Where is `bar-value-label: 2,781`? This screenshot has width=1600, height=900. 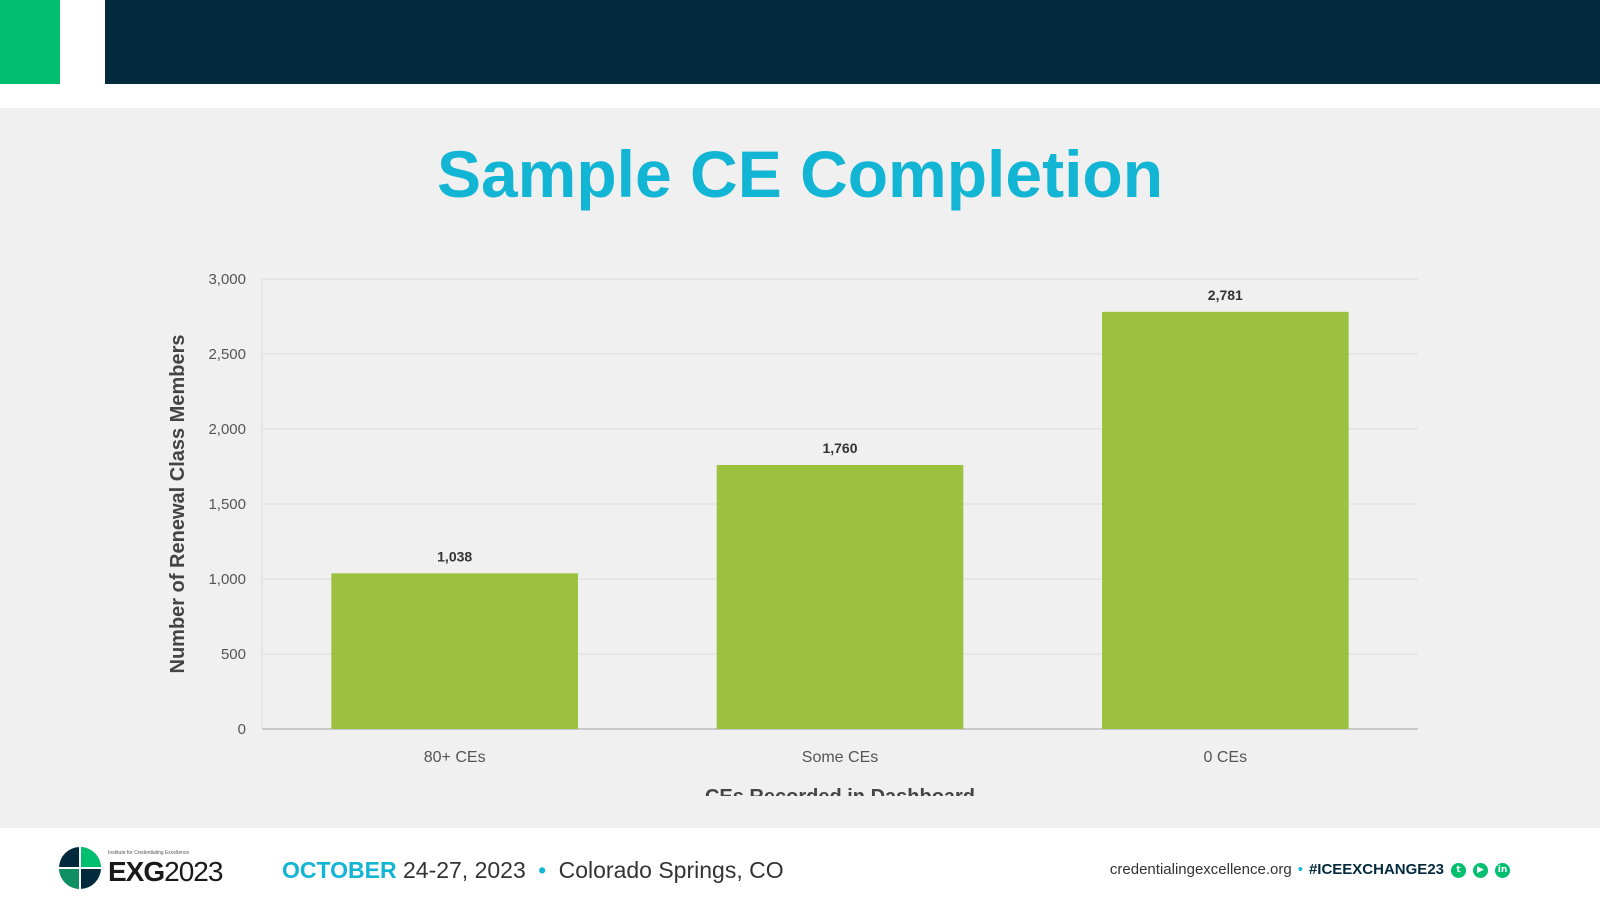
bar-value-label: 2,781 is located at coordinates (1225, 295).